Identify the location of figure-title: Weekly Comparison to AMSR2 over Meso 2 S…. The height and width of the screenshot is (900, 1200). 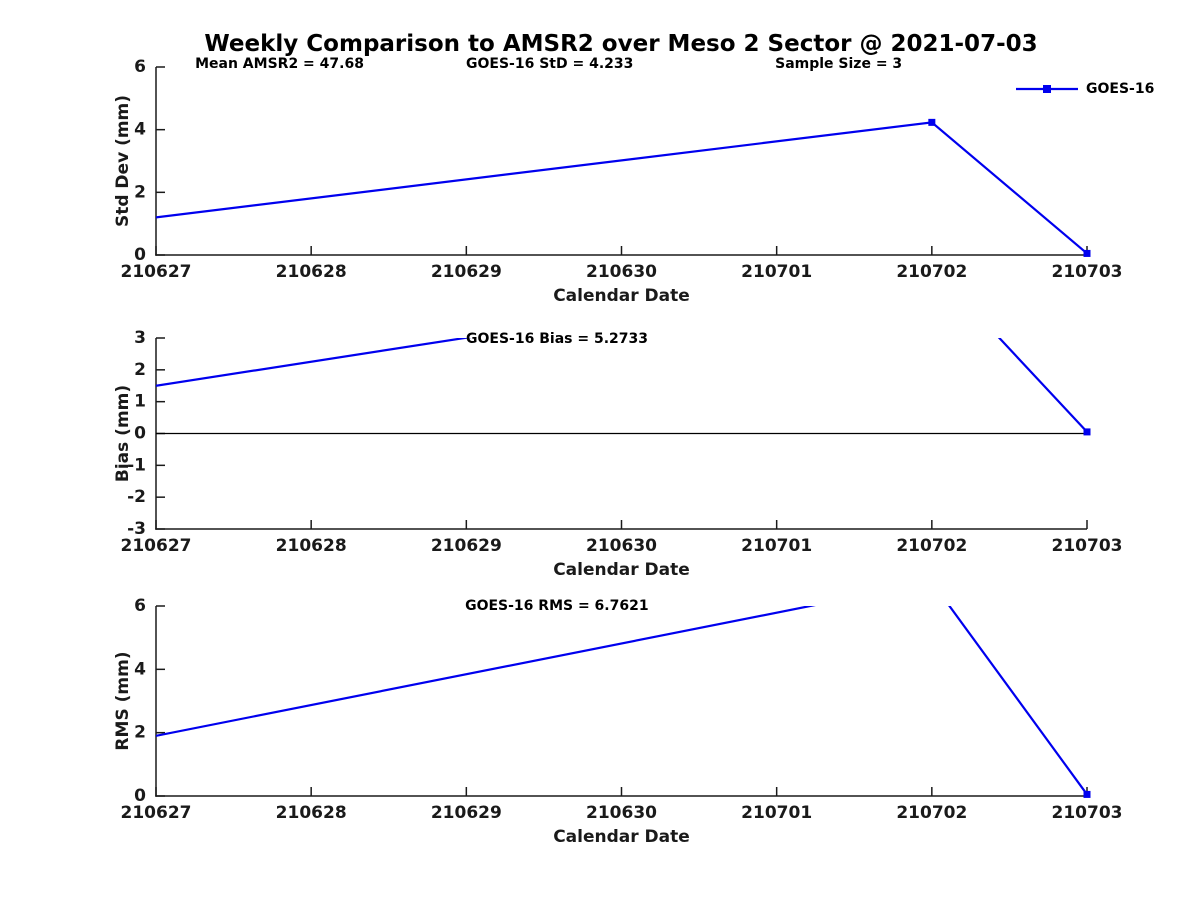
(621, 44).